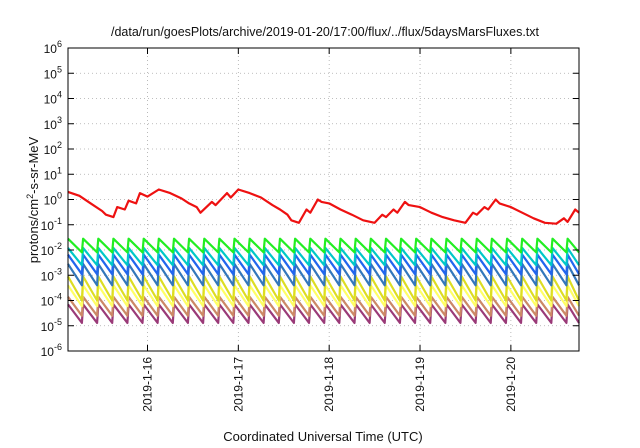 The height and width of the screenshot is (448, 640). What do you see at coordinates (59, 120) in the screenshot?
I see `y-tick-exponent: 3` at bounding box center [59, 120].